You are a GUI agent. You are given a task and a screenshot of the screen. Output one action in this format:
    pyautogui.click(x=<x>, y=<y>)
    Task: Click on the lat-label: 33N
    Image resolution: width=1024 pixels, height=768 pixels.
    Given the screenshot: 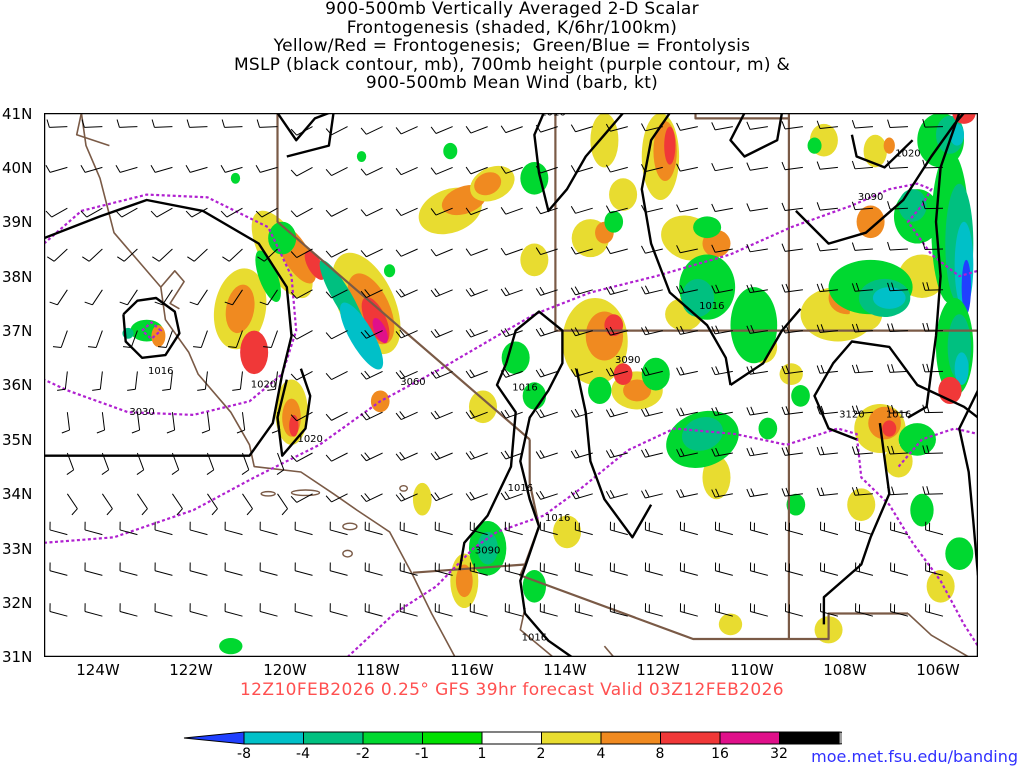 What is the action you would take?
    pyautogui.click(x=17, y=549)
    